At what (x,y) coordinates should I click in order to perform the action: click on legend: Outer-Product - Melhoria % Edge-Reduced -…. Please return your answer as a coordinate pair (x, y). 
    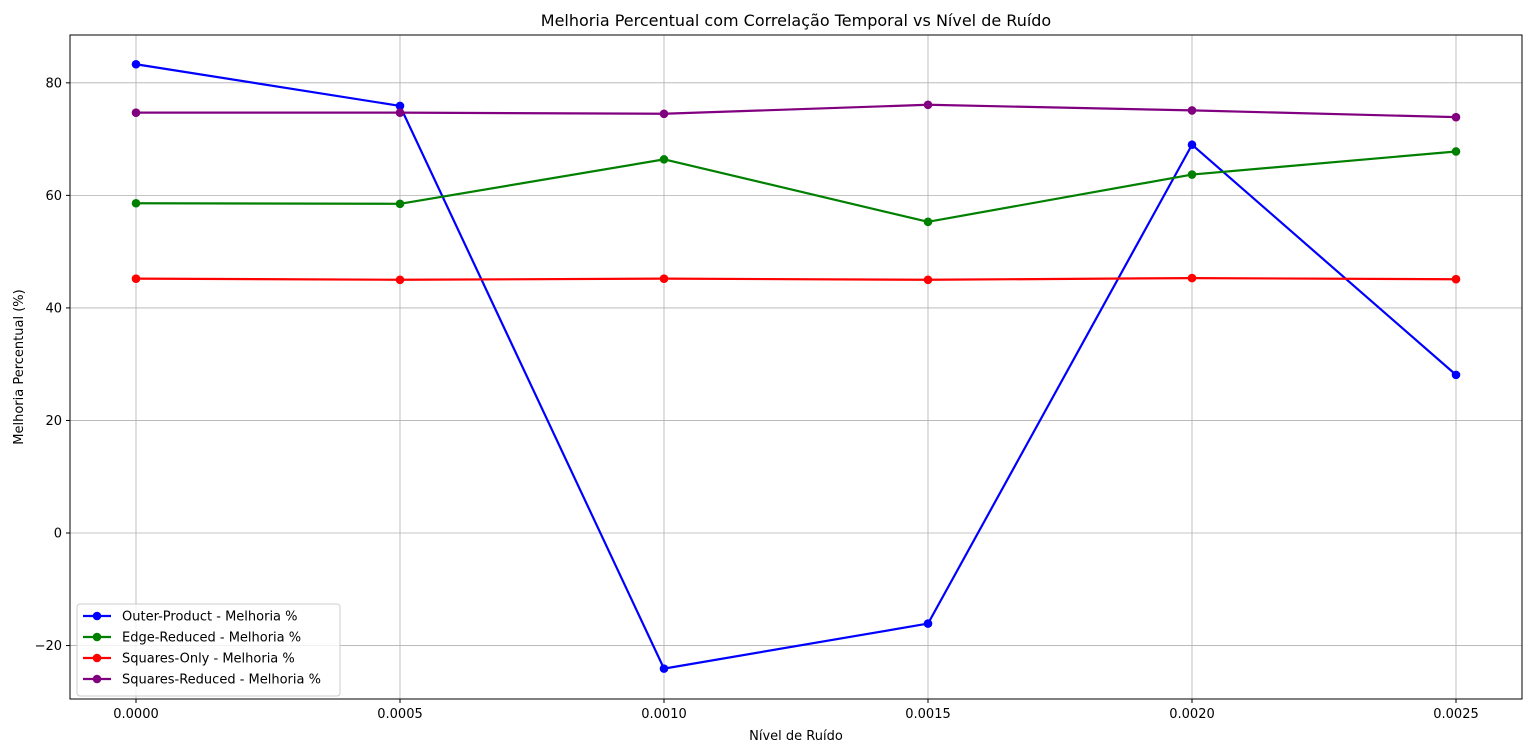
    Looking at the image, I should click on (208, 650).